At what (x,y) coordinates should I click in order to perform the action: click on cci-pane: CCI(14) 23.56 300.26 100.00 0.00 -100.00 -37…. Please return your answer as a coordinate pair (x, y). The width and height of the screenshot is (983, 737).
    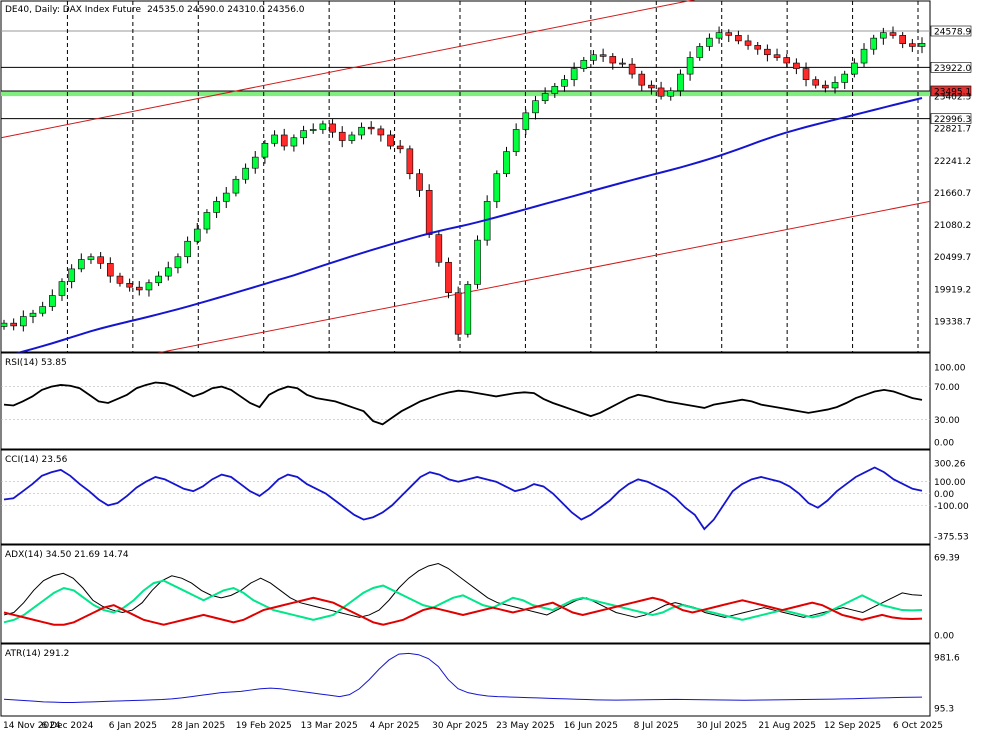
    Looking at the image, I should click on (484, 497).